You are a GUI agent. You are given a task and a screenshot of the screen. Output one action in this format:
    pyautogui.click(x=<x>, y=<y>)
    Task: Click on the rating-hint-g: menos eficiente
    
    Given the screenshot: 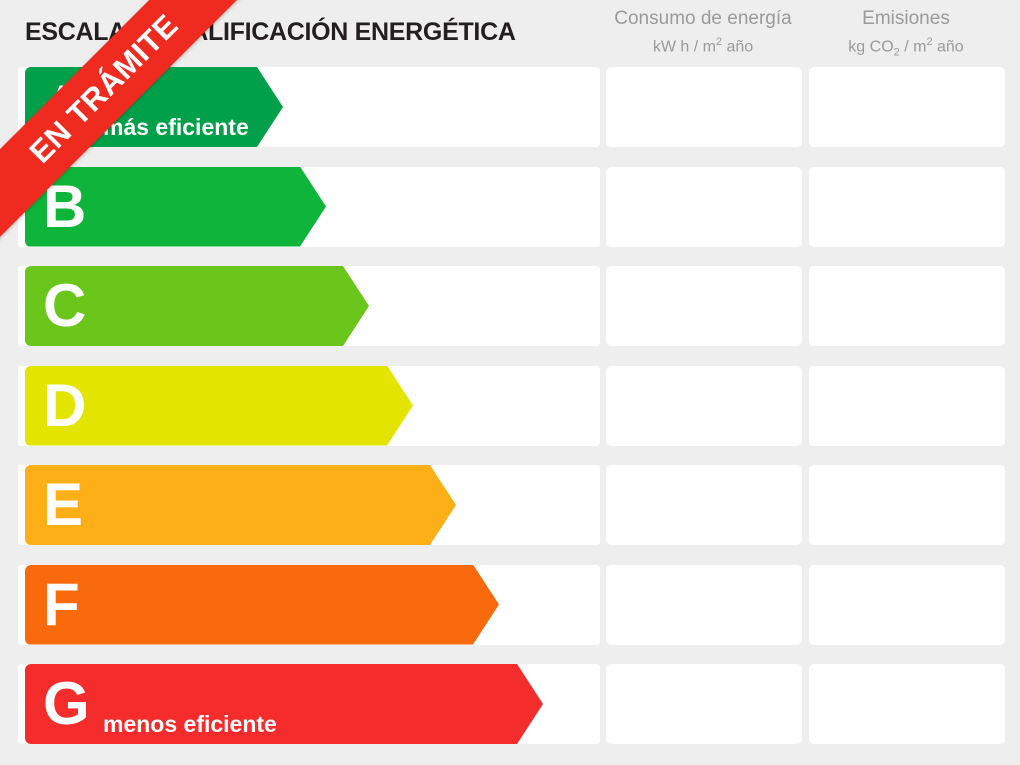 What is the action you would take?
    pyautogui.click(x=190, y=724)
    